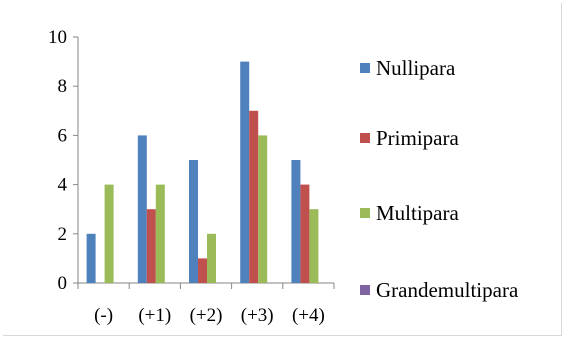  I want to click on y-tick-label: 2, so click(63, 234).